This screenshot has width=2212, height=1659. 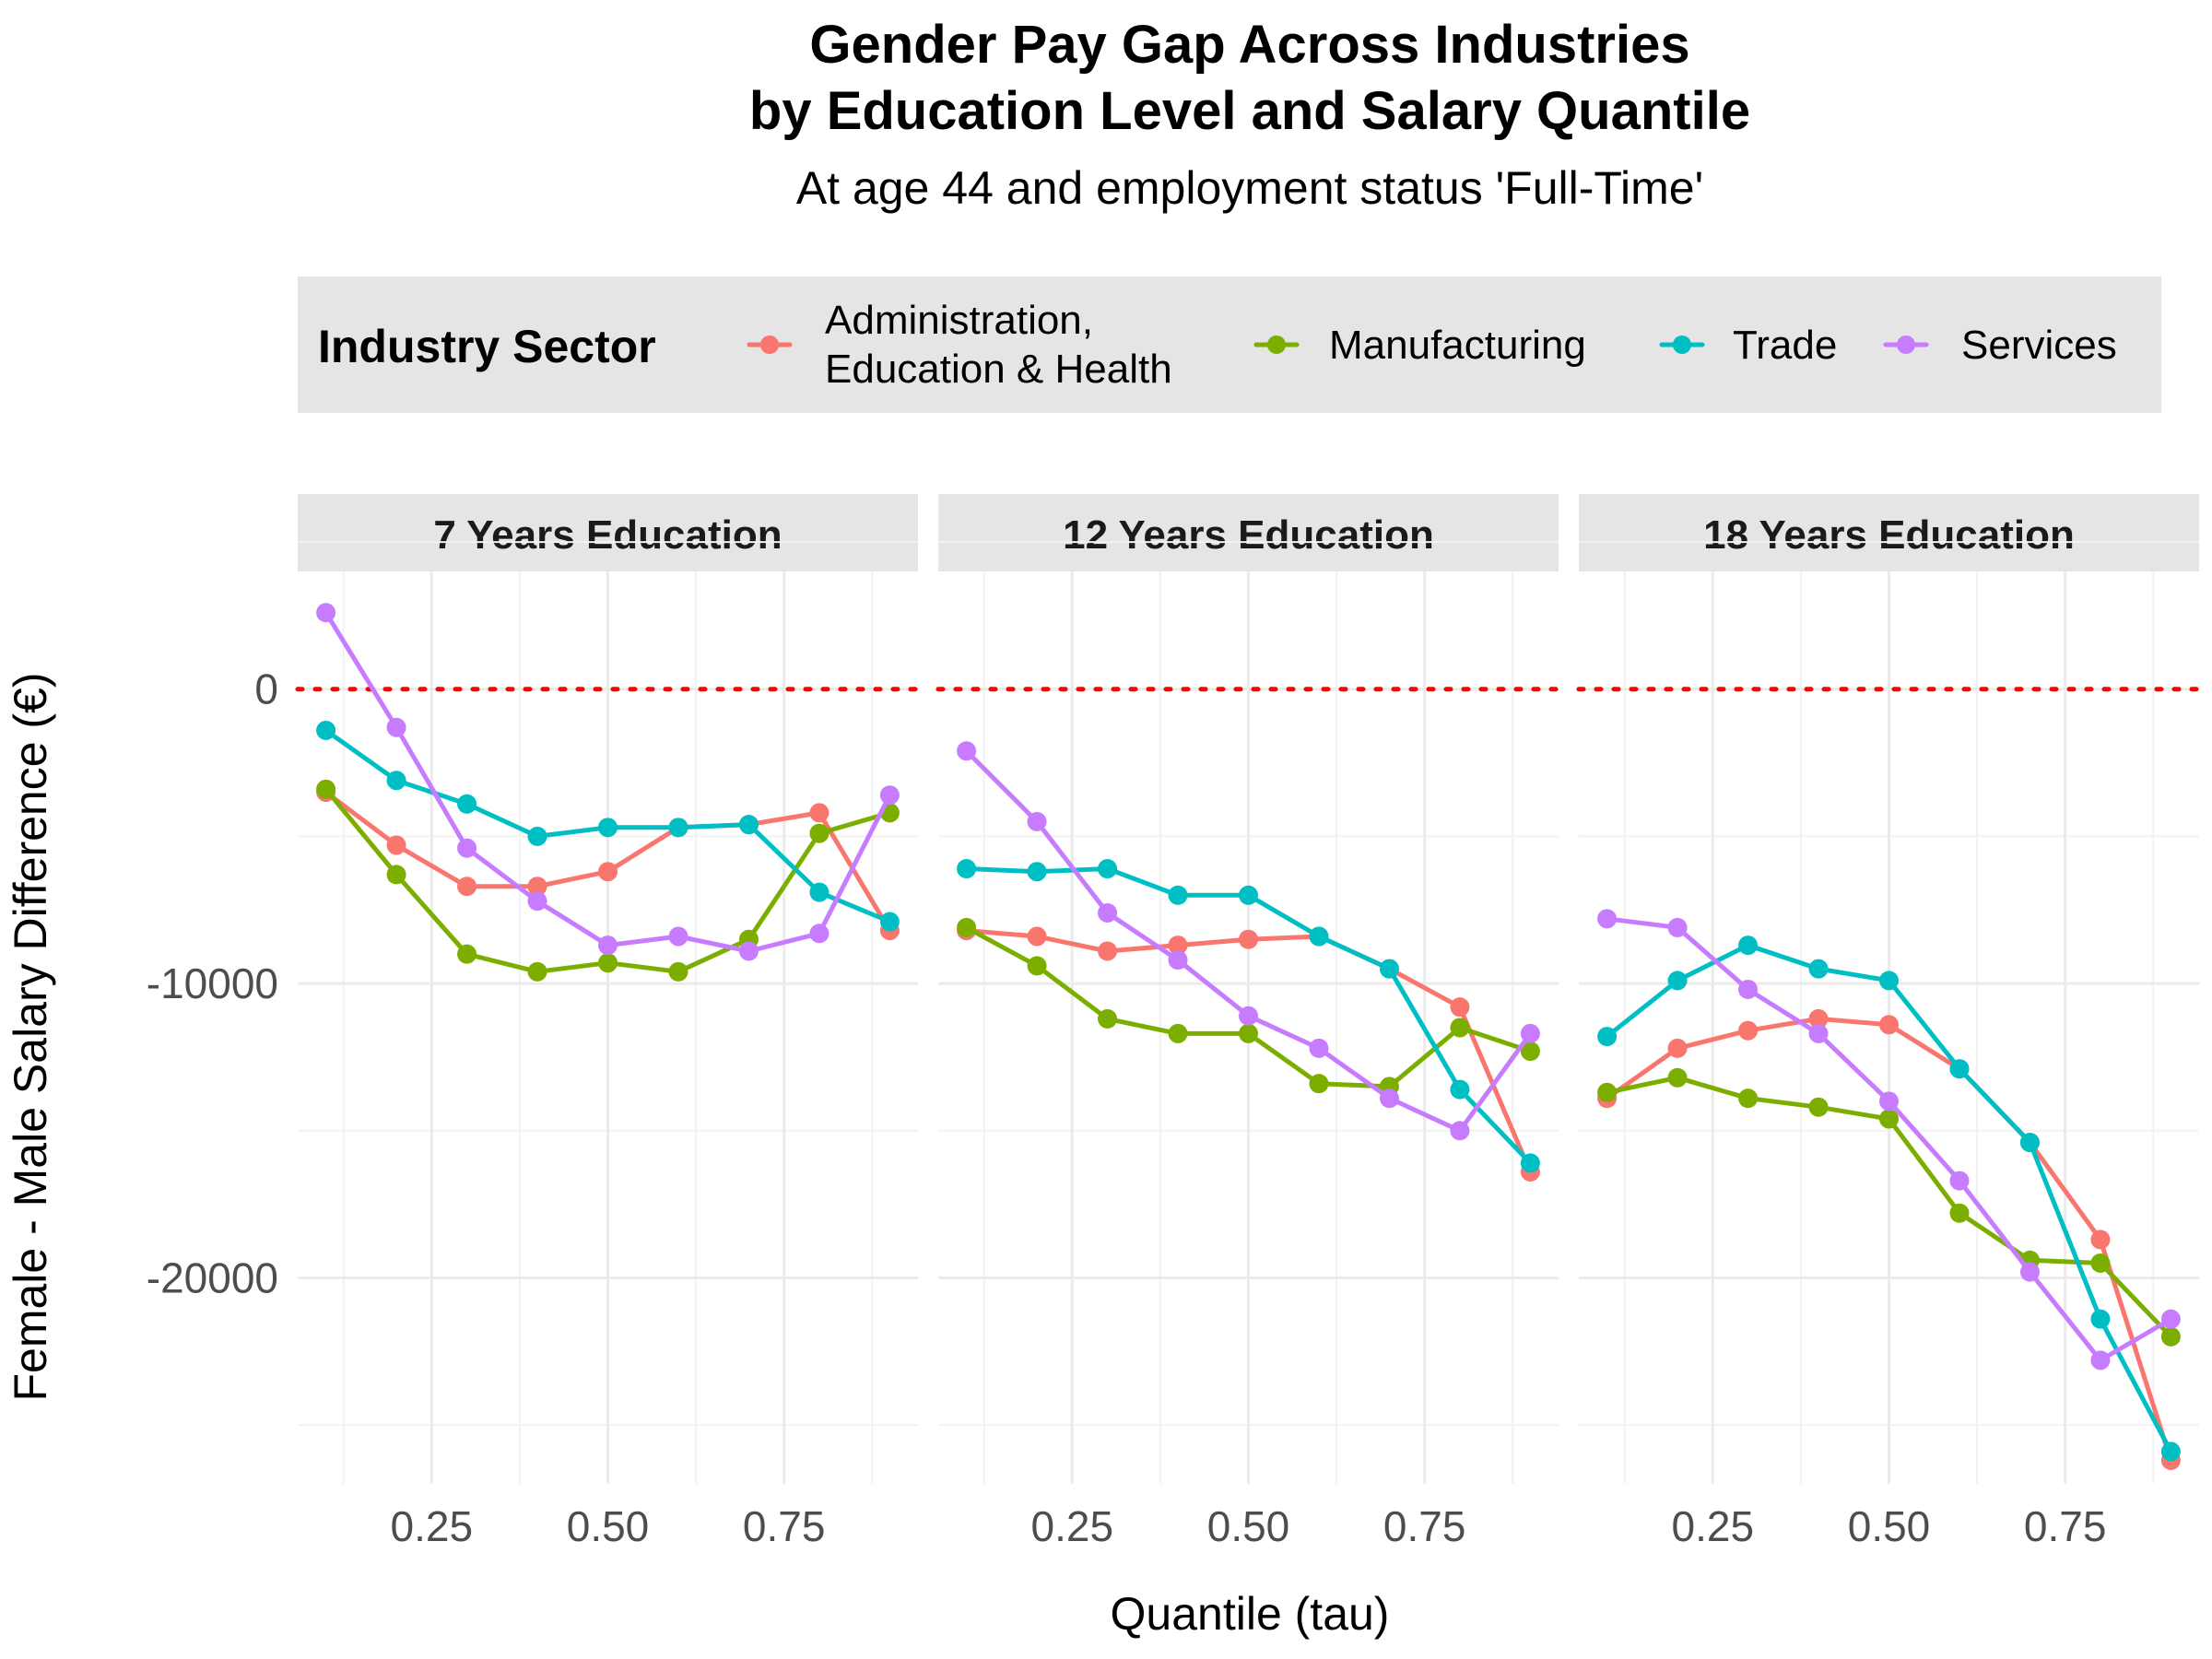 What do you see at coordinates (1457, 345) in the screenshot?
I see `legend-label-series-2: Manufacturing` at bounding box center [1457, 345].